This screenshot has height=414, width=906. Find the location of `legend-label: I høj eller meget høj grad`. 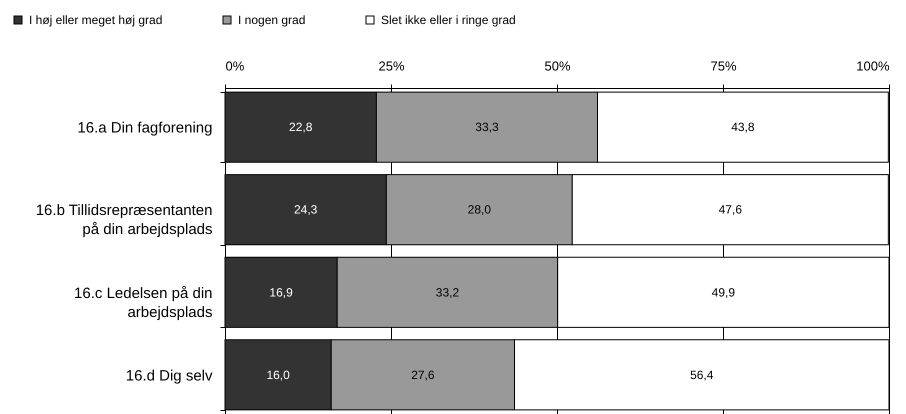

legend-label: I høj eller meget høj grad is located at coordinates (95, 20).